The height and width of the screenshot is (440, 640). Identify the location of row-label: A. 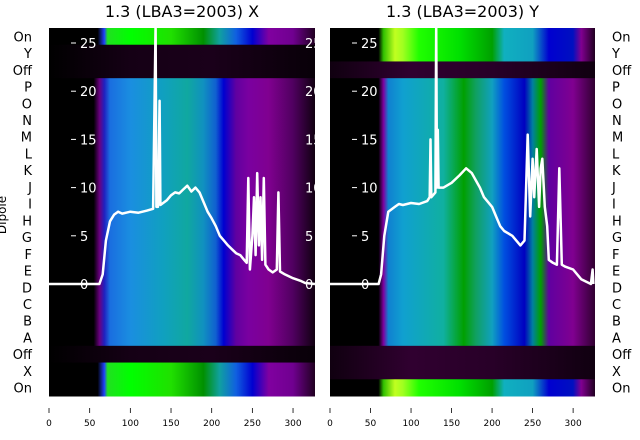
(27, 338).